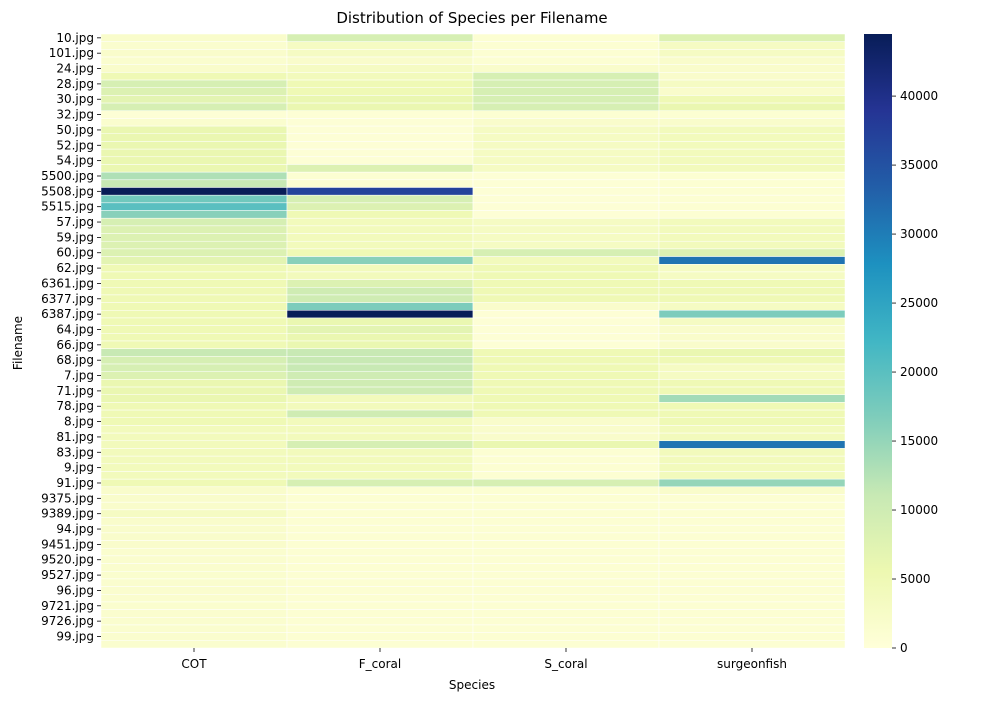 The height and width of the screenshot is (701, 985). What do you see at coordinates (75, 115) in the screenshot?
I see `y-tick-label: 32.jpg` at bounding box center [75, 115].